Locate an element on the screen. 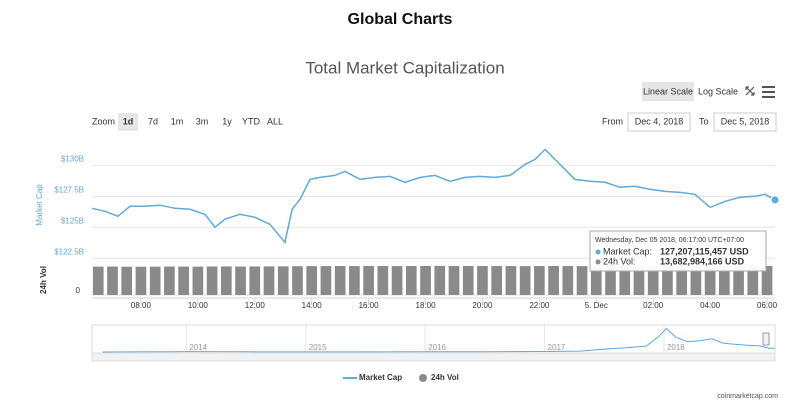 Image resolution: width=800 pixels, height=410 pixels. from-date: Dec 4, 2018 is located at coordinates (659, 121).